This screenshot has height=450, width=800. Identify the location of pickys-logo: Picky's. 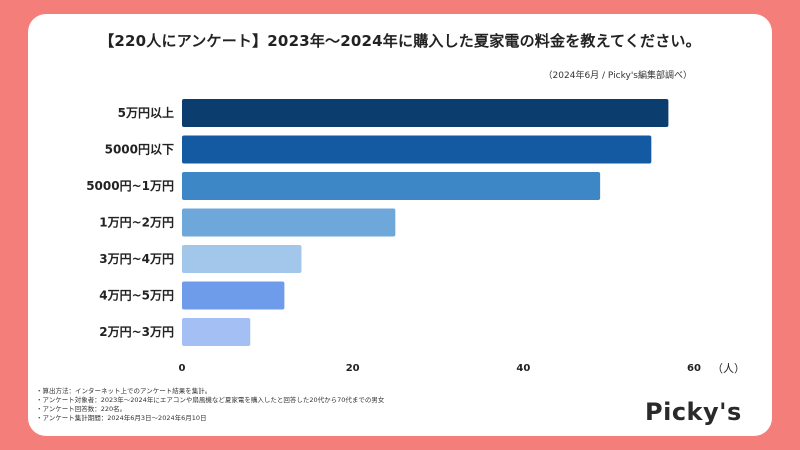
(693, 412).